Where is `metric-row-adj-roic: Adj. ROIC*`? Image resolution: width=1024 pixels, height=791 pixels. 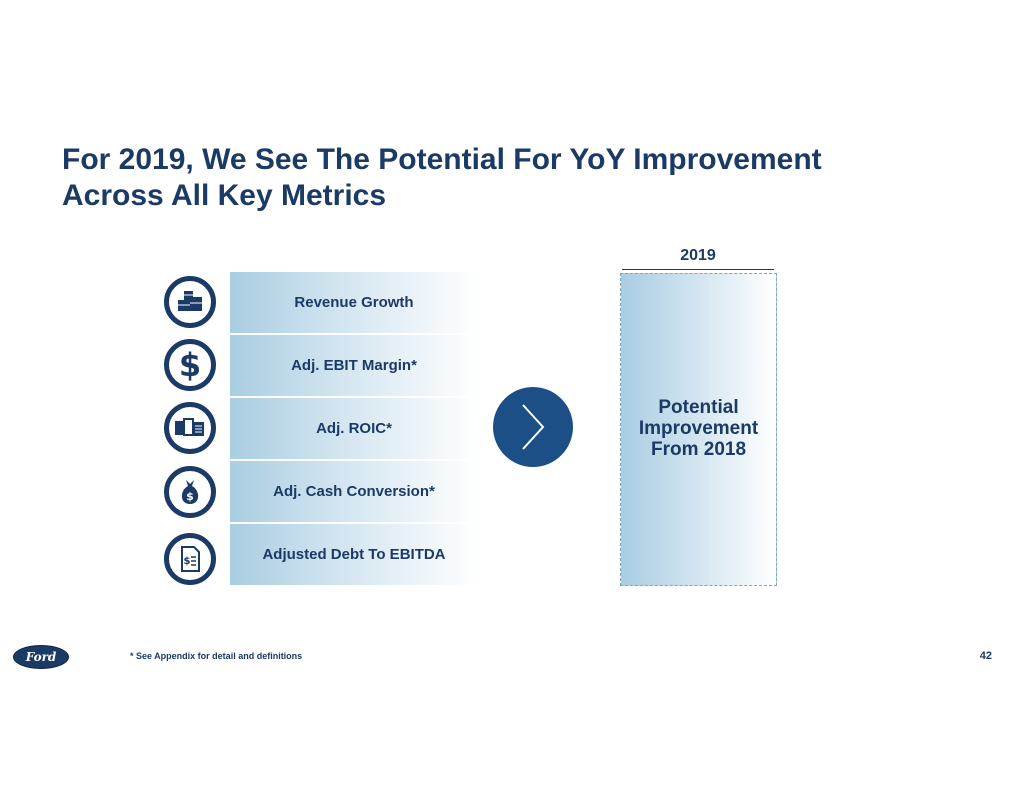 metric-row-adj-roic: Adj. ROIC* is located at coordinates (354, 428).